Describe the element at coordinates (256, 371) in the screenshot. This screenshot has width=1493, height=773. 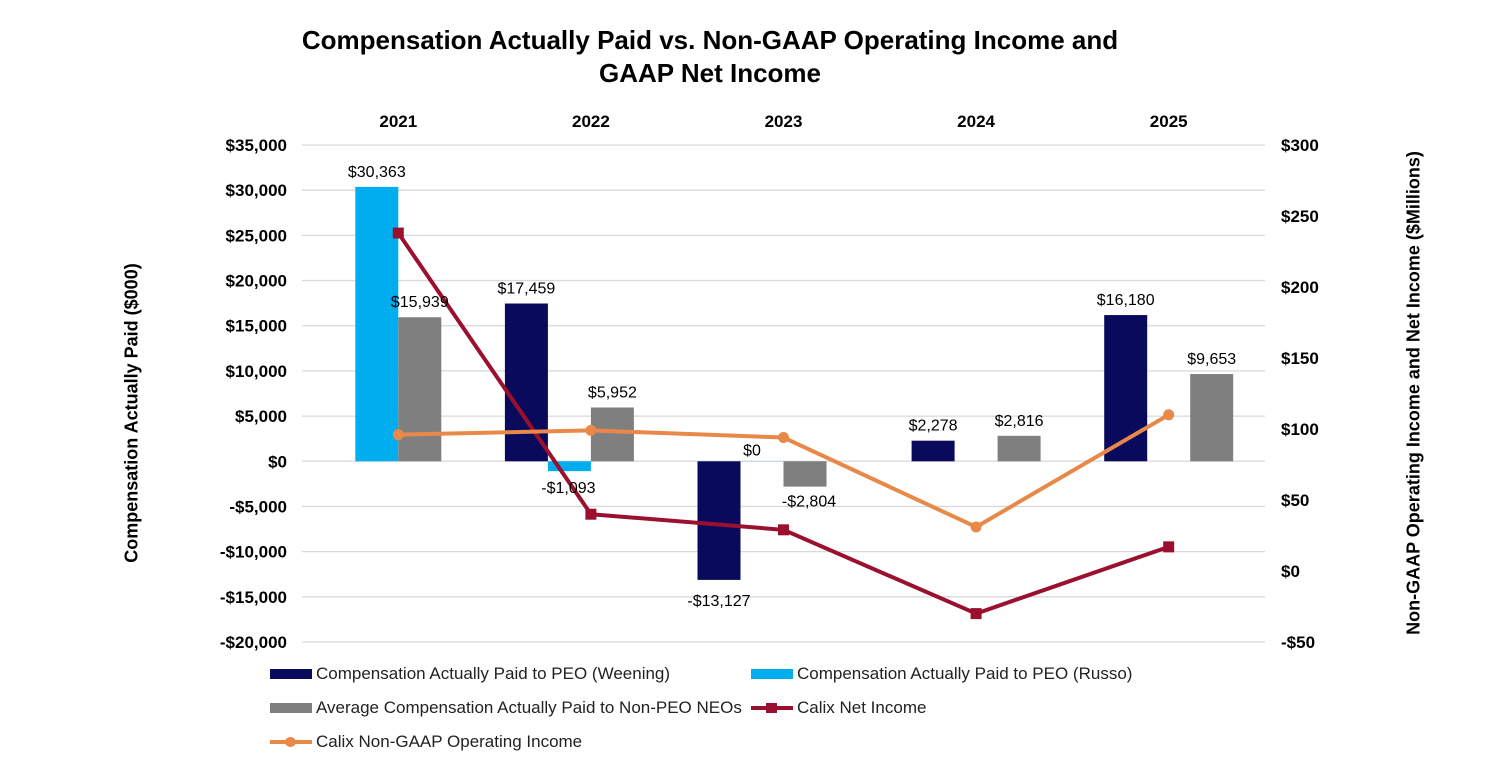
I see `left-tick-label: $10,000` at that location.